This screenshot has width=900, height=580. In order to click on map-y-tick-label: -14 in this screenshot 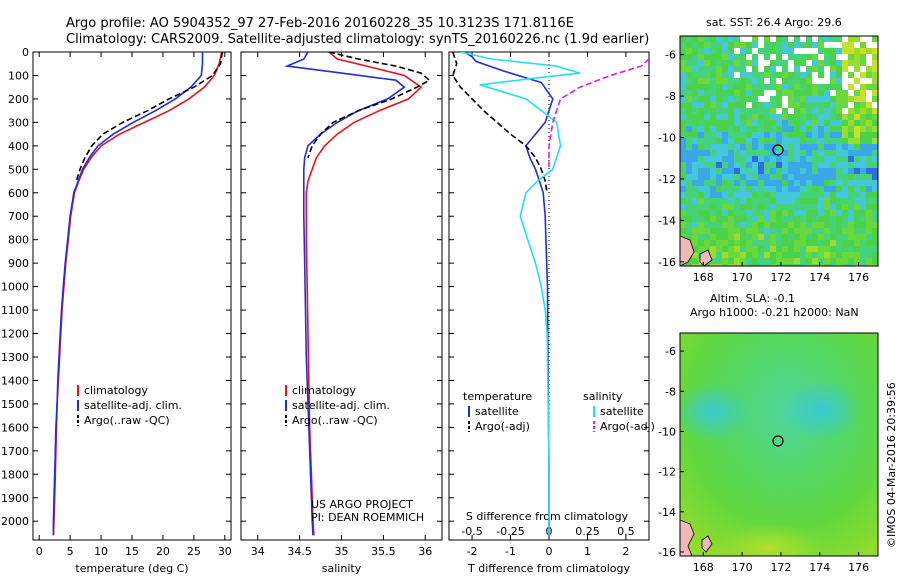, I will do `click(667, 512)`.